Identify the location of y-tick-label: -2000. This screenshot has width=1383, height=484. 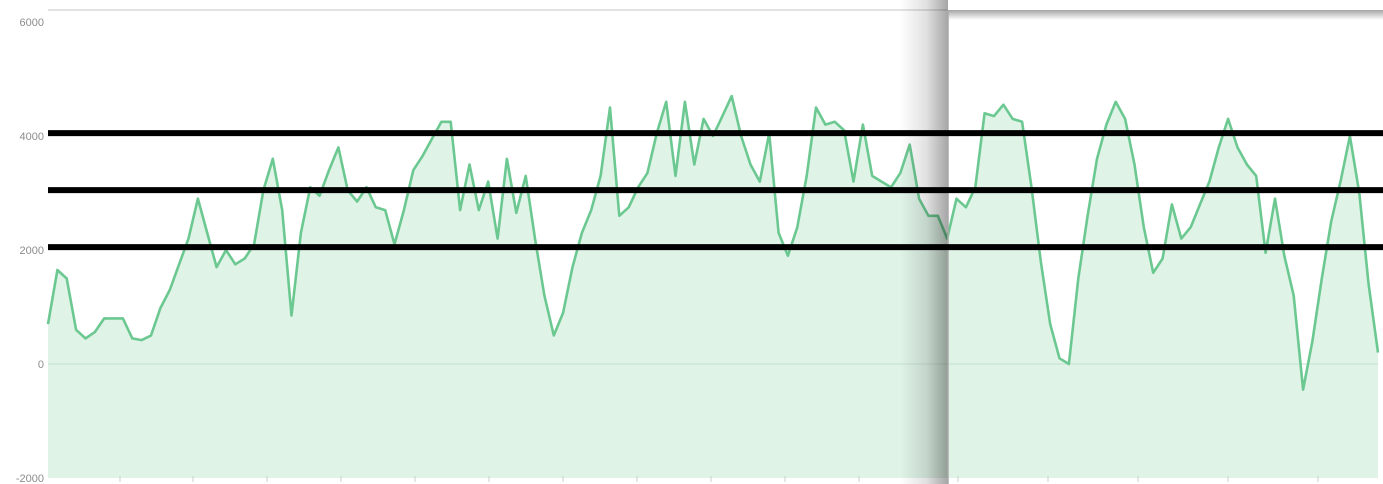
(30, 478).